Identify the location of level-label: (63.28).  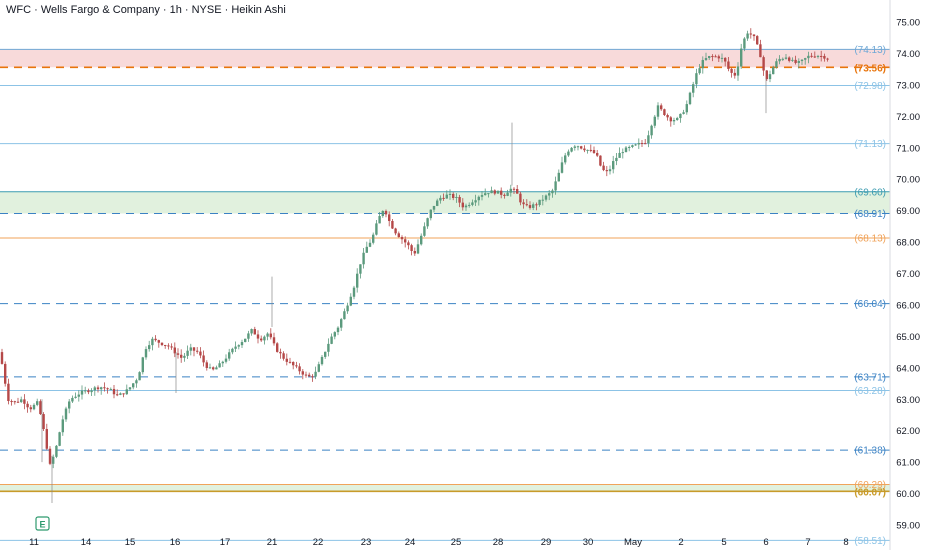
(870, 391).